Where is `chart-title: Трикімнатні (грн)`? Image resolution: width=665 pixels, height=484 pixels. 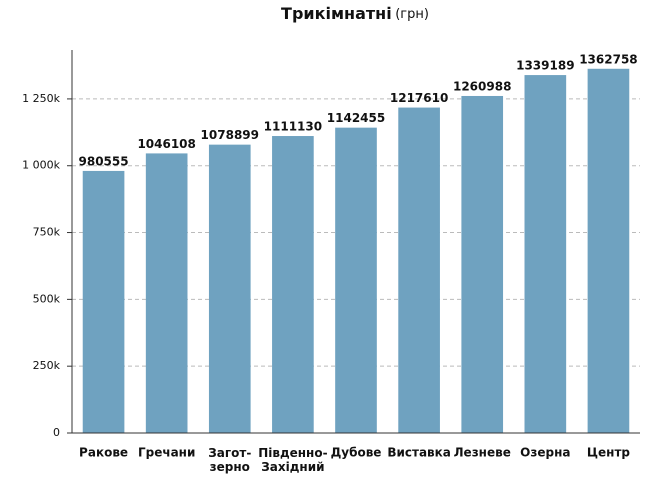
chart-title: Трикімнатні (грн) is located at coordinates (355, 13).